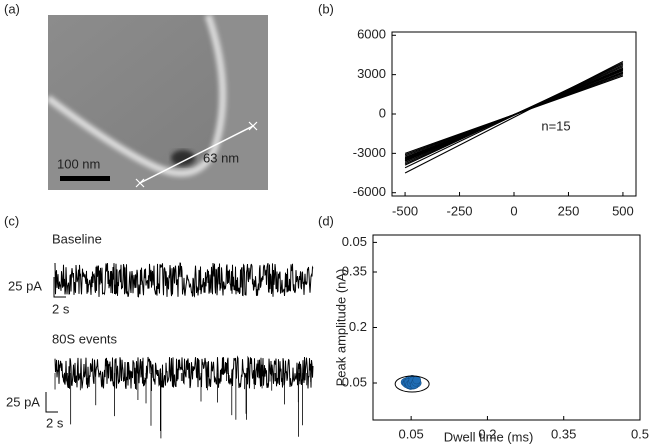  I want to click on panel-label: (a), so click(12, 8).